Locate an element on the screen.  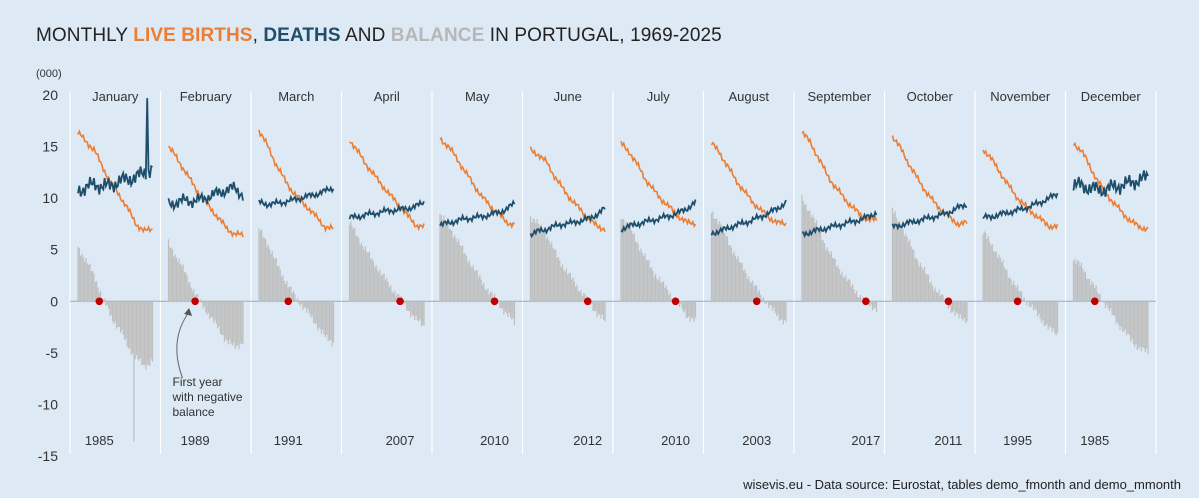
deaths-line is located at coordinates (748, 218).